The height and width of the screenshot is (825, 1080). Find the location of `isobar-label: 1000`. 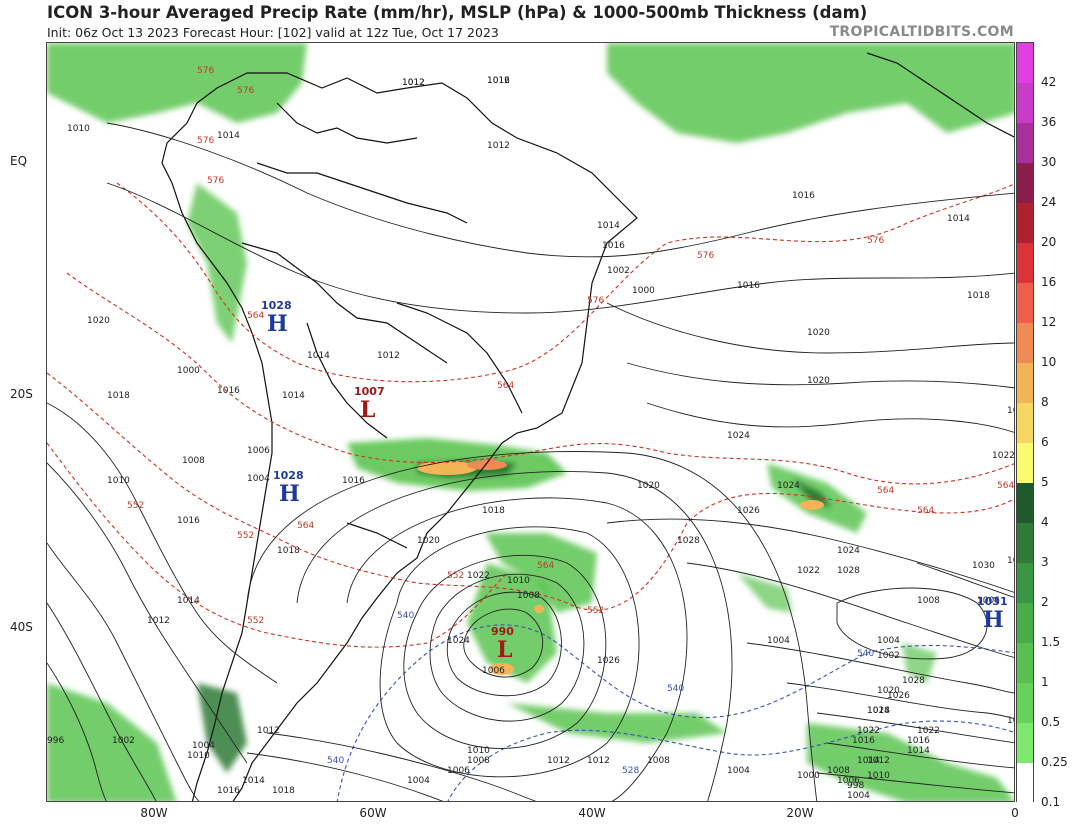

isobar-label: 1000 is located at coordinates (643, 291).